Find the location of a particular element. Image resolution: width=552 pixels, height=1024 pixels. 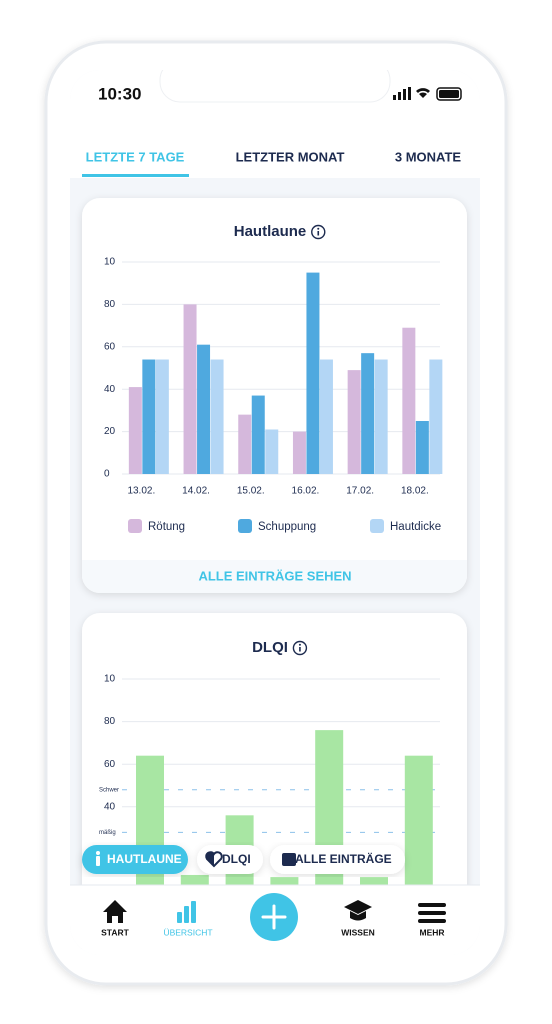

card-link: ALLE EINTRÄGE SEHEN is located at coordinates (274, 575).